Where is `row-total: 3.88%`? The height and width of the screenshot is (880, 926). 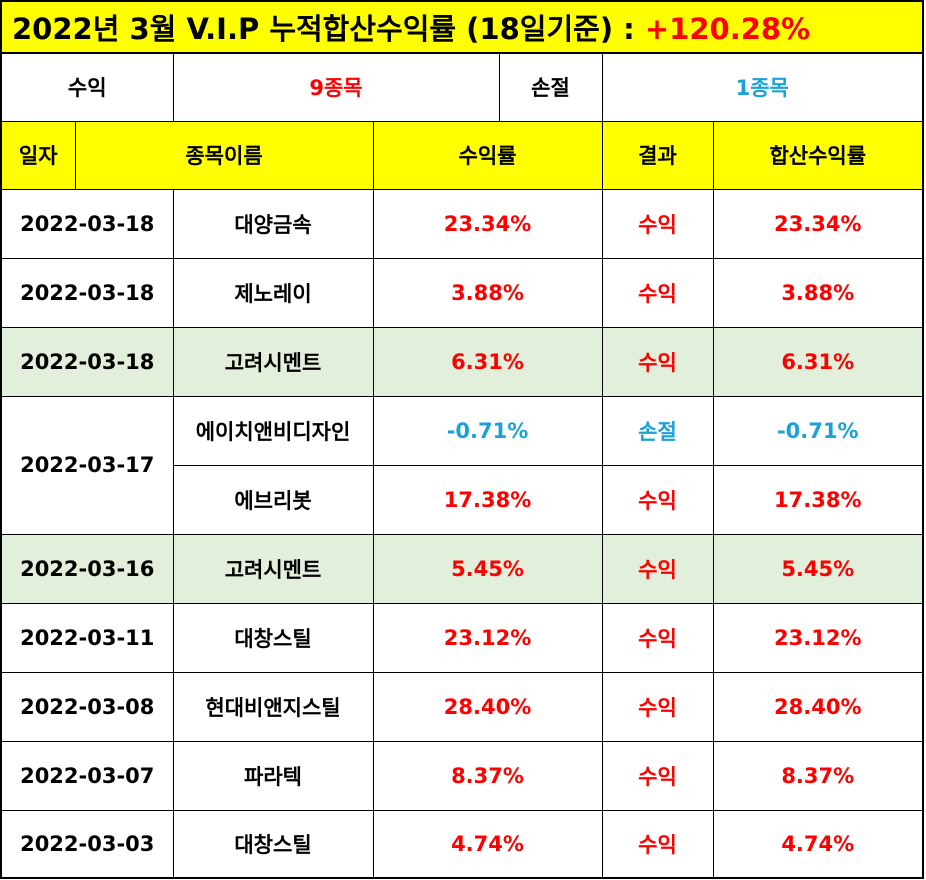 row-total: 3.88% is located at coordinates (818, 292).